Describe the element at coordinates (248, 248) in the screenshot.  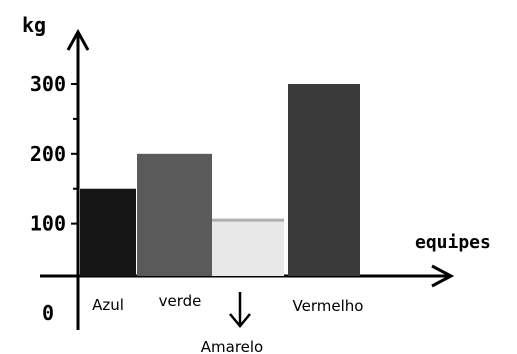
I see `bar-amarelo` at that location.